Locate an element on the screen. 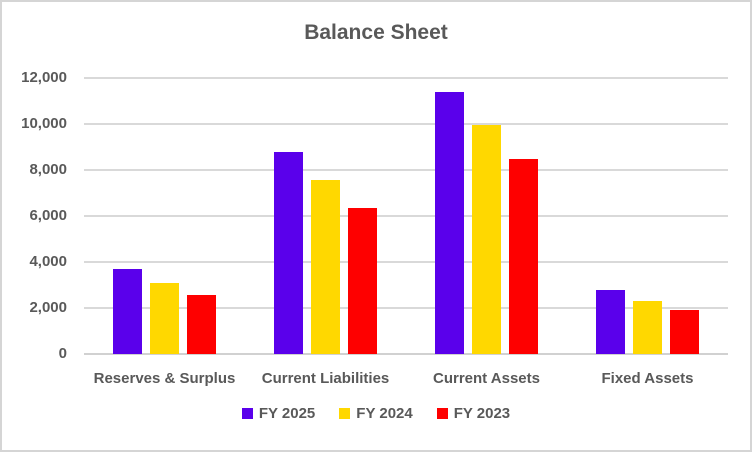 This screenshot has height=452, width=752. legend-item: FY 2023 is located at coordinates (473, 413).